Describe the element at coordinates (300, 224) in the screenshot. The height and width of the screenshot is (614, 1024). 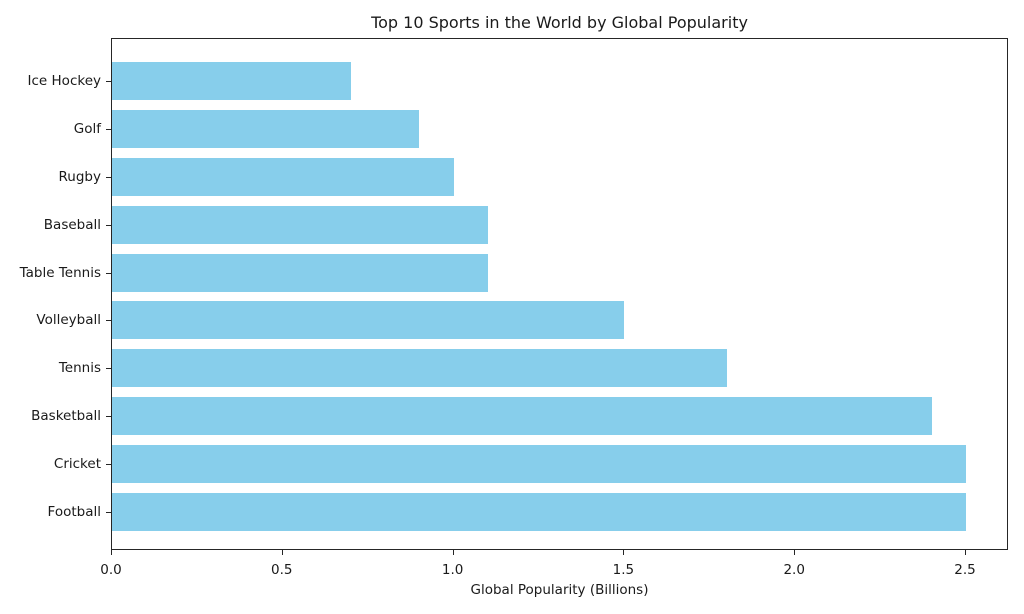
I see `bar-baseball` at that location.